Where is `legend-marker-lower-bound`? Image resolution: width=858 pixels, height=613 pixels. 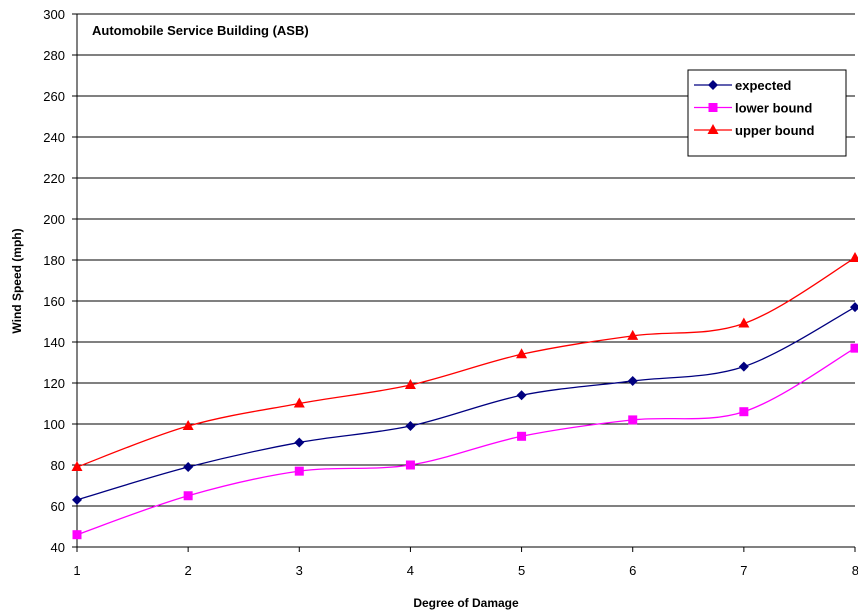 legend-marker-lower-bound is located at coordinates (713, 107).